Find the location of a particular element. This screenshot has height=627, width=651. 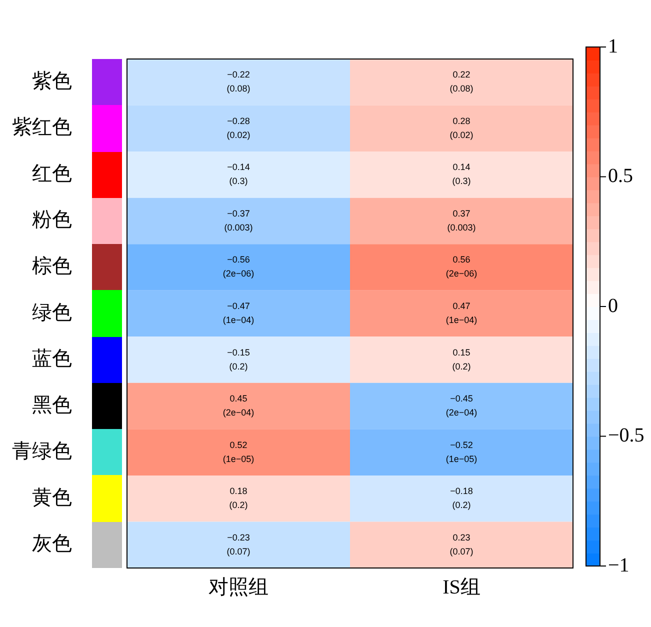

y-tick-label: 红色 is located at coordinates (52, 173).